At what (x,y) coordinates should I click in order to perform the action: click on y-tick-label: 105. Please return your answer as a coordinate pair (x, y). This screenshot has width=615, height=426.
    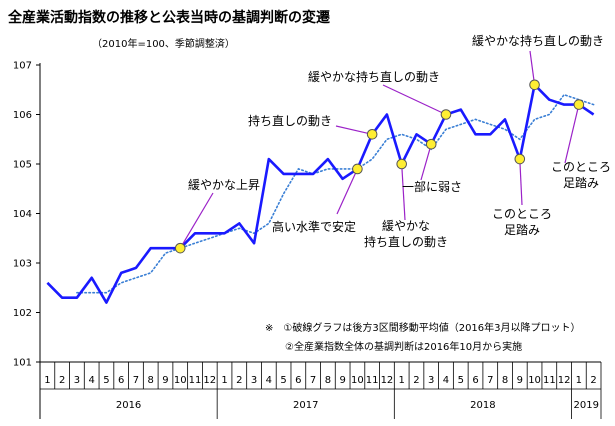
    Looking at the image, I should click on (22, 165).